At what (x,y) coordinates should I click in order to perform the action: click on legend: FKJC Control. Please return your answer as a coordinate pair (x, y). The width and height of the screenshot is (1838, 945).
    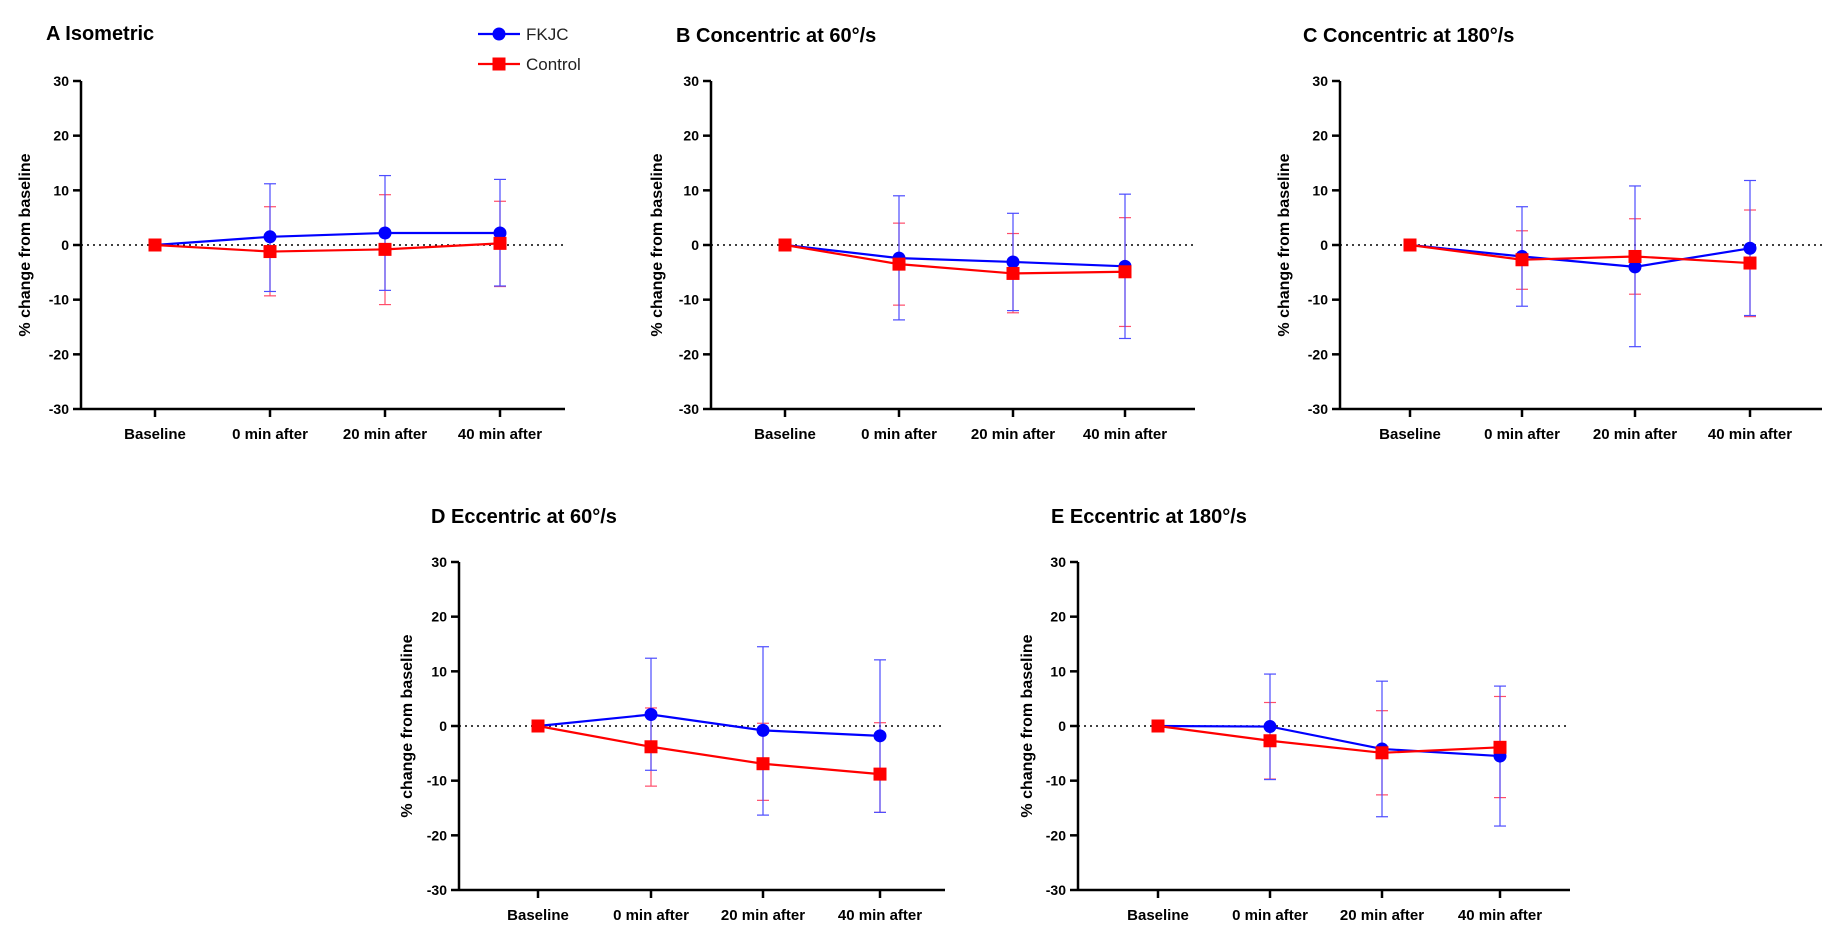
    Looking at the image, I should click on (529, 49).